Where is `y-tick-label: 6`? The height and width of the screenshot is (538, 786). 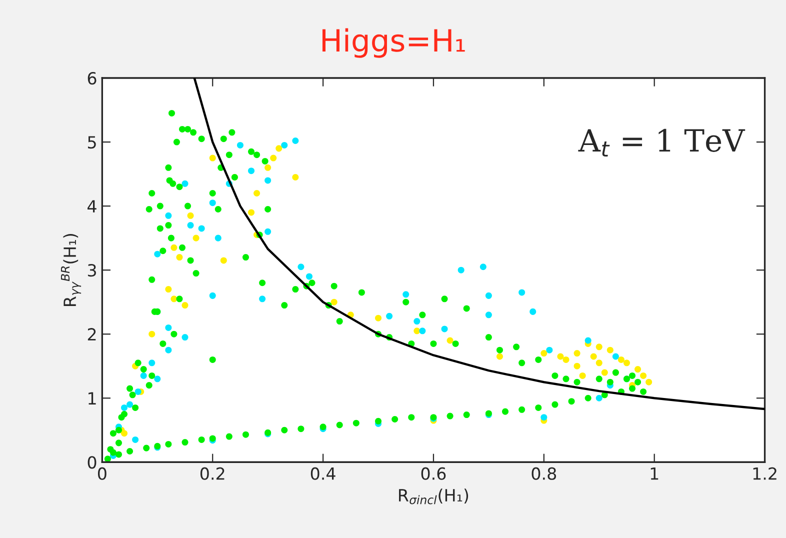 y-tick-label: 6 is located at coordinates (92, 78).